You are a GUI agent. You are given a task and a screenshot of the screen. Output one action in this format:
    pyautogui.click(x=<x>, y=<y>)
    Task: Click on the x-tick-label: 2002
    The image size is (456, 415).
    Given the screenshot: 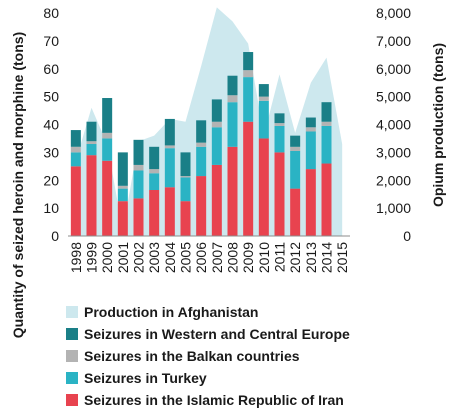 What is the action you would take?
    pyautogui.click(x=139, y=257)
    